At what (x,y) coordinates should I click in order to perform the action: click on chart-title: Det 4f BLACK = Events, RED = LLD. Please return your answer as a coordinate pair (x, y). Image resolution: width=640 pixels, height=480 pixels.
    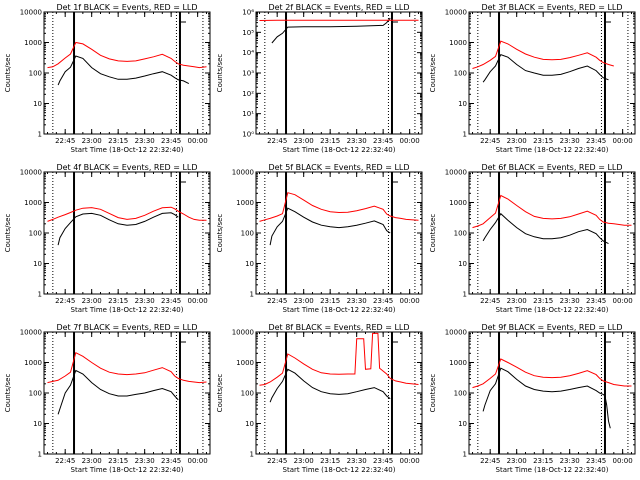
    Looking at the image, I should click on (126, 167).